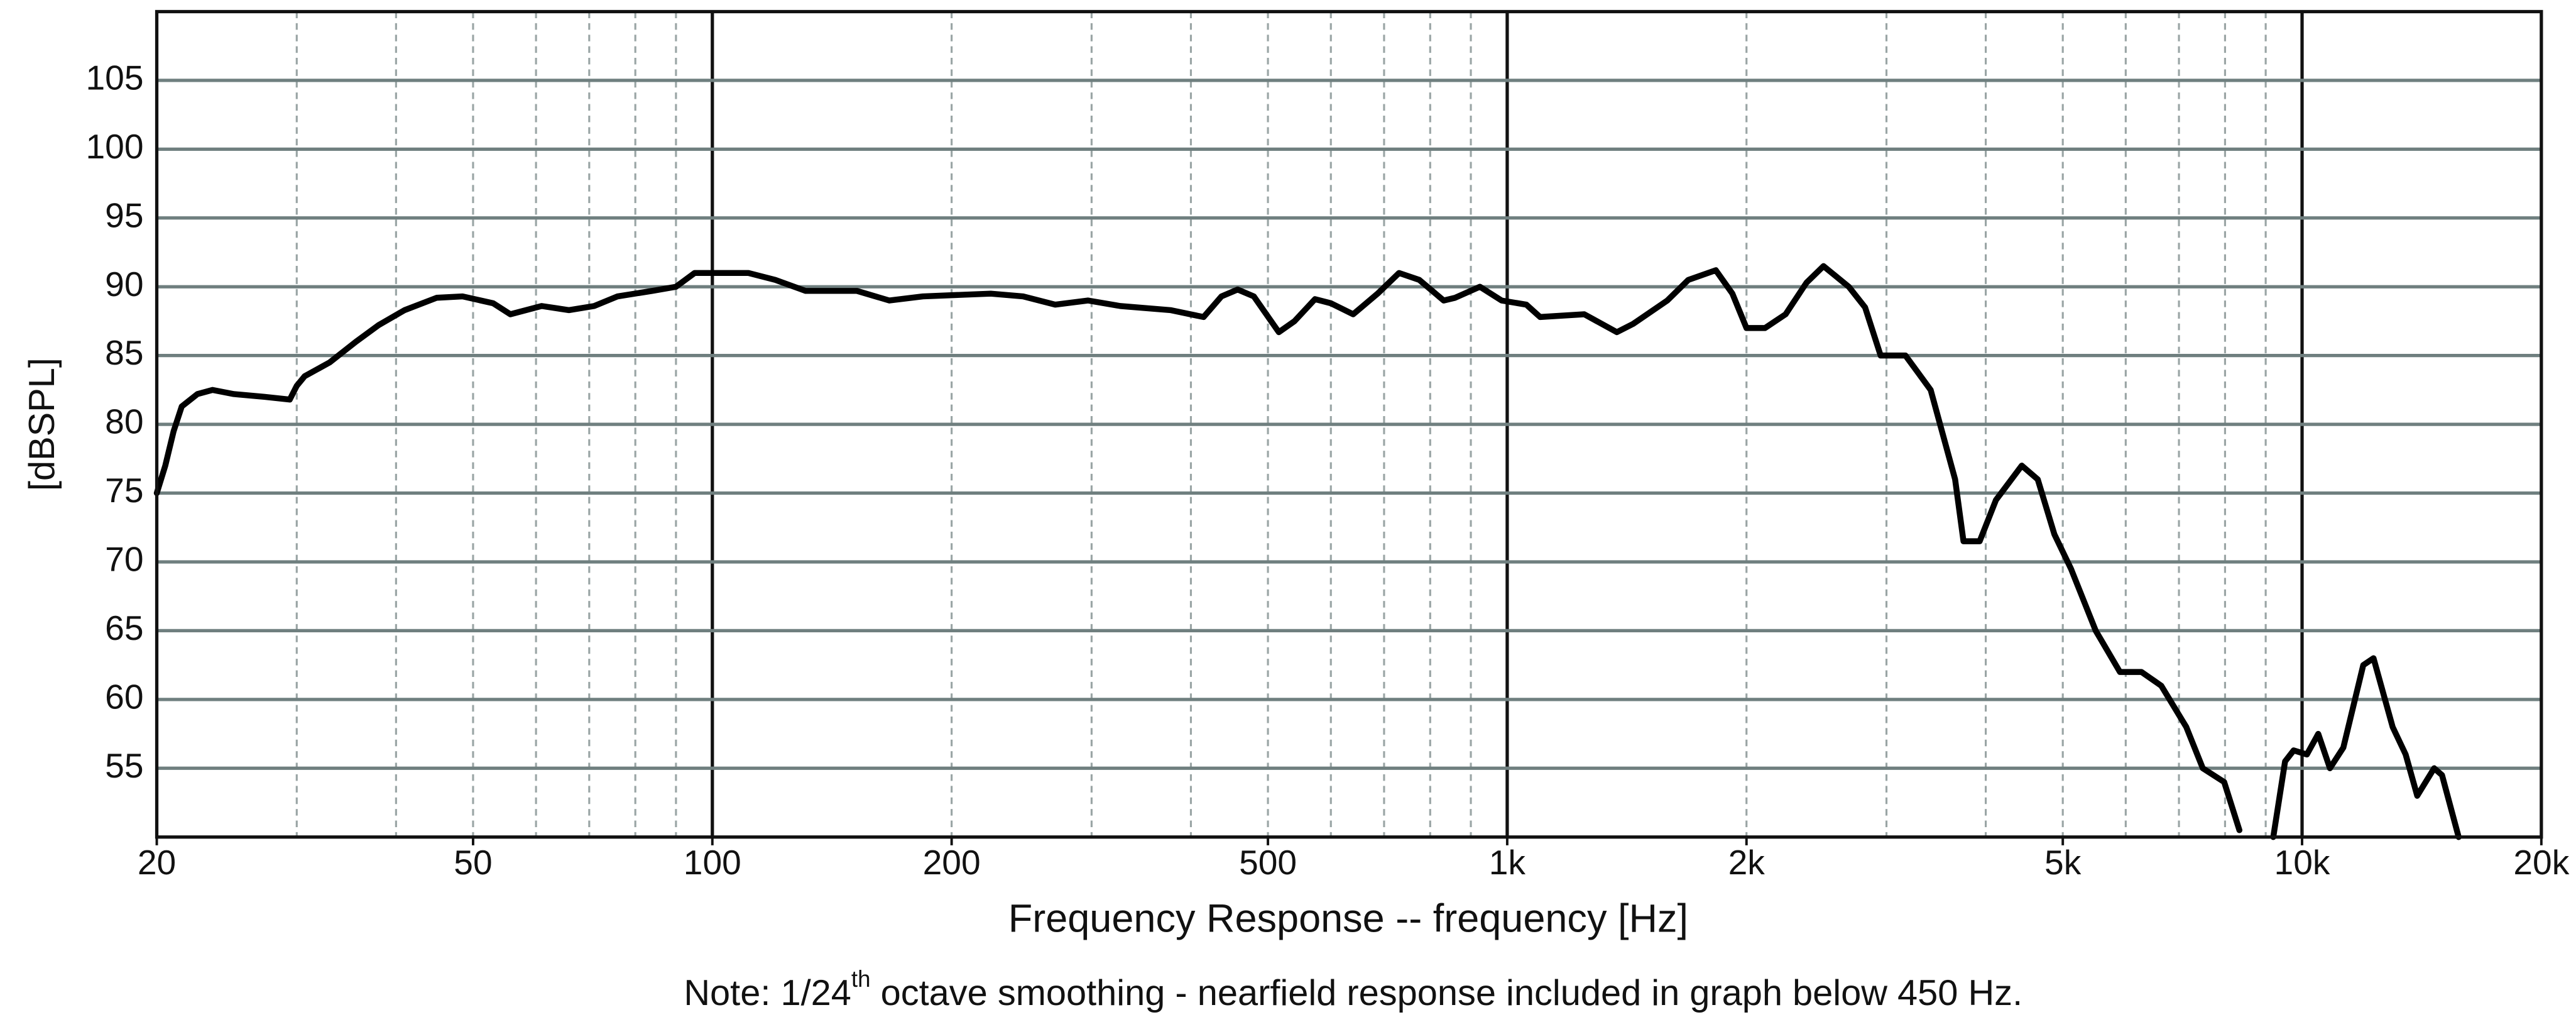 The height and width of the screenshot is (1022, 2576). I want to click on y-tick-label: 65, so click(124, 627).